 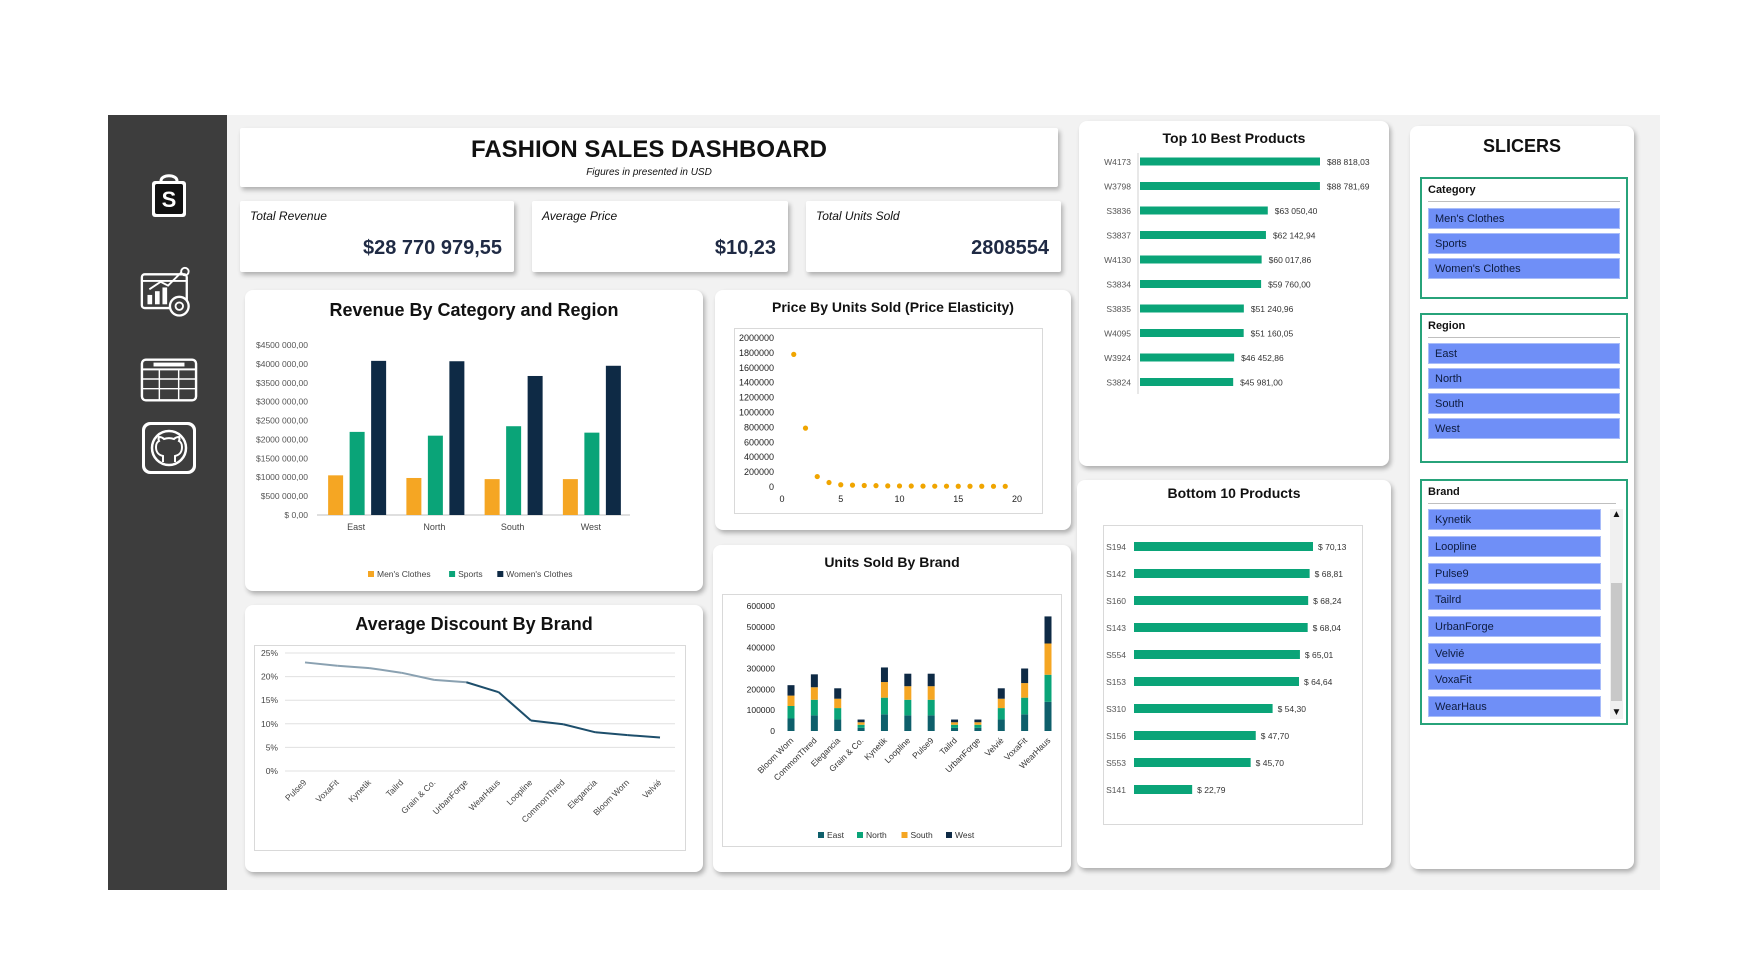 I want to click on bar-s3837, so click(x=1203, y=235).